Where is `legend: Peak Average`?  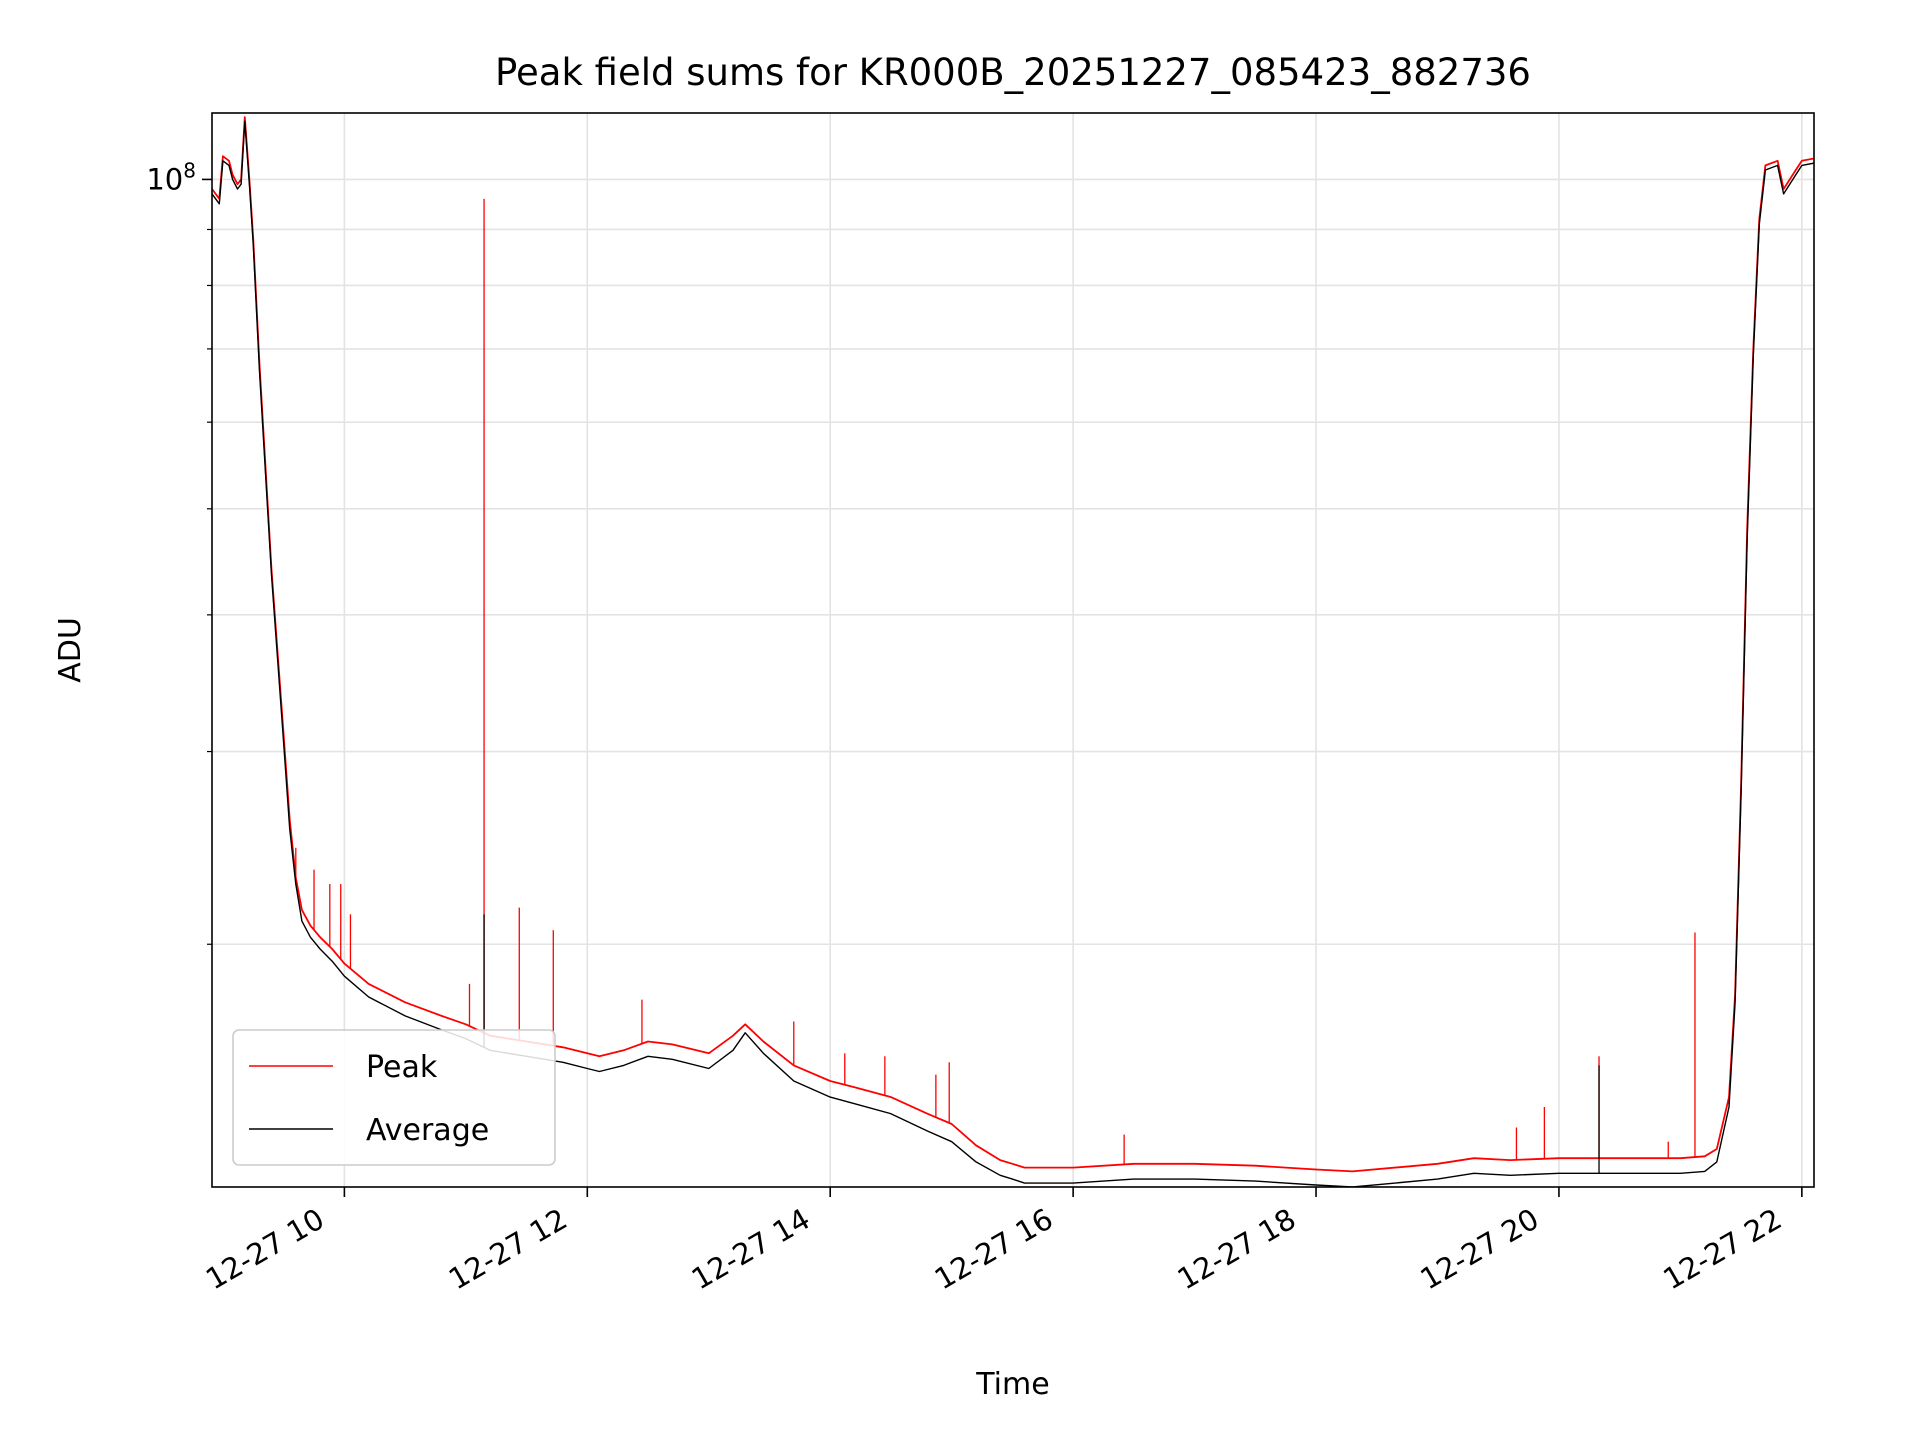
legend: Peak Average is located at coordinates (394, 1097).